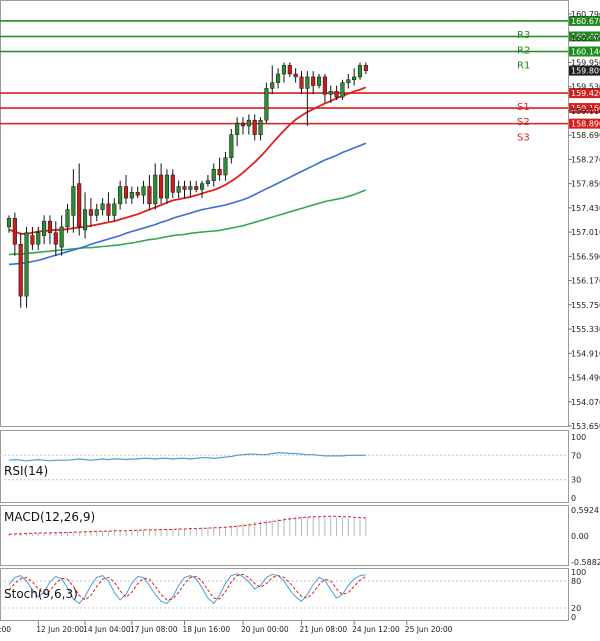 This screenshot has height=641, width=600. I want to click on macd-indicator: 0.5924 0.00 -0.5882, so click(304, 536).